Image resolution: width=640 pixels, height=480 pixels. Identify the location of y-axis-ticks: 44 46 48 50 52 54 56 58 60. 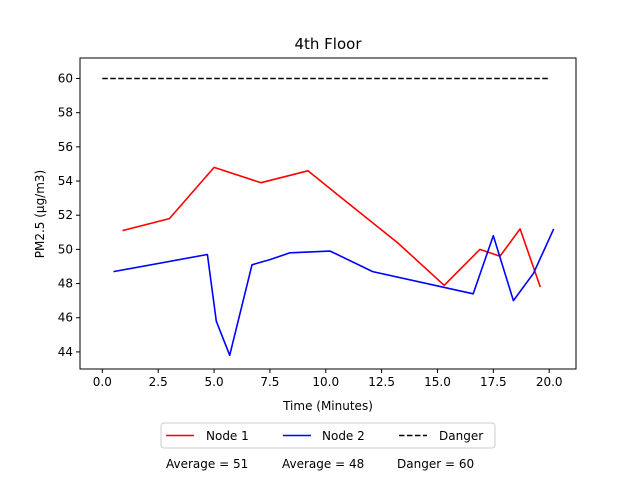
(69, 215).